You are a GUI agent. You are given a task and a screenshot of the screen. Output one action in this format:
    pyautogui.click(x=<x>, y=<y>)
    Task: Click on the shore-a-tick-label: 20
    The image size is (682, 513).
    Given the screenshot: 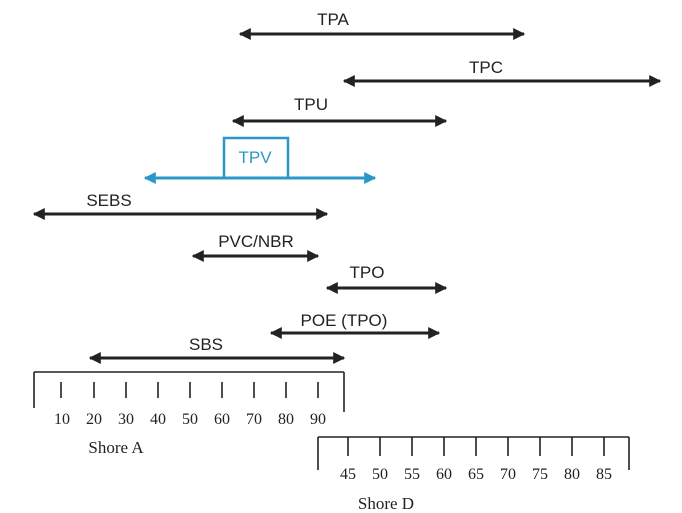 What is the action you would take?
    pyautogui.click(x=94, y=419)
    